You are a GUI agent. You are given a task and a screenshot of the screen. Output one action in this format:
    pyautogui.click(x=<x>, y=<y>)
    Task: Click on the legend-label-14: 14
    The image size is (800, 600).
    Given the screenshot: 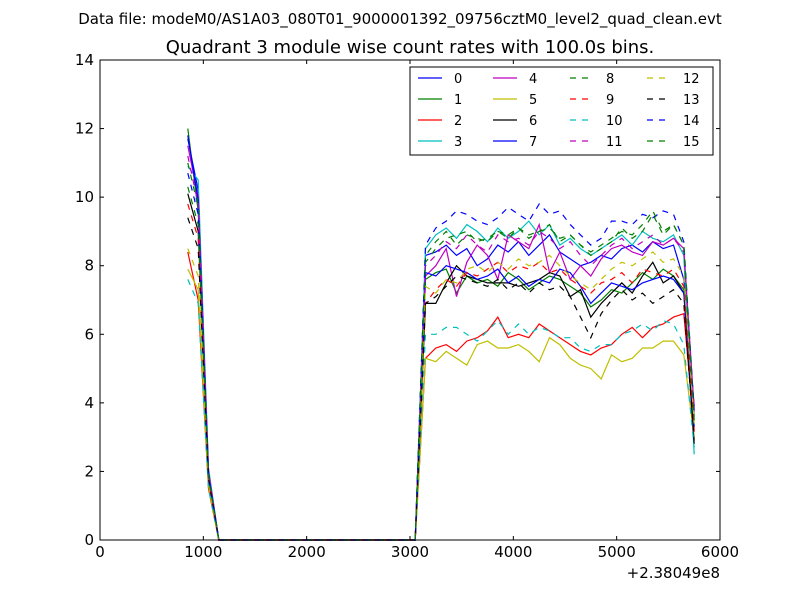 What is the action you would take?
    pyautogui.click(x=691, y=121)
    